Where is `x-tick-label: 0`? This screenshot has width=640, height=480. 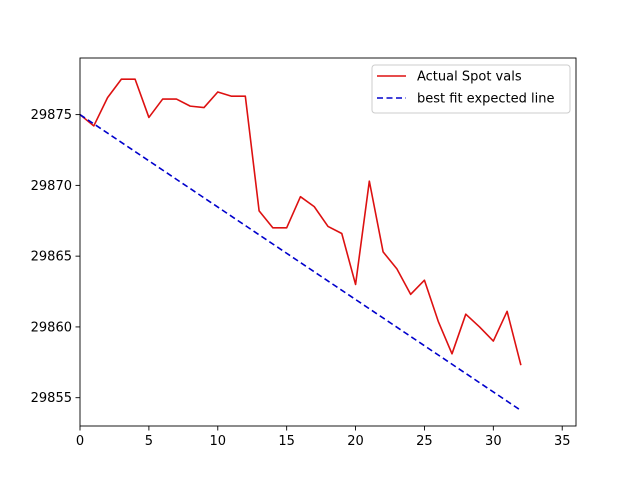
x-tick-label: 0 is located at coordinates (80, 441).